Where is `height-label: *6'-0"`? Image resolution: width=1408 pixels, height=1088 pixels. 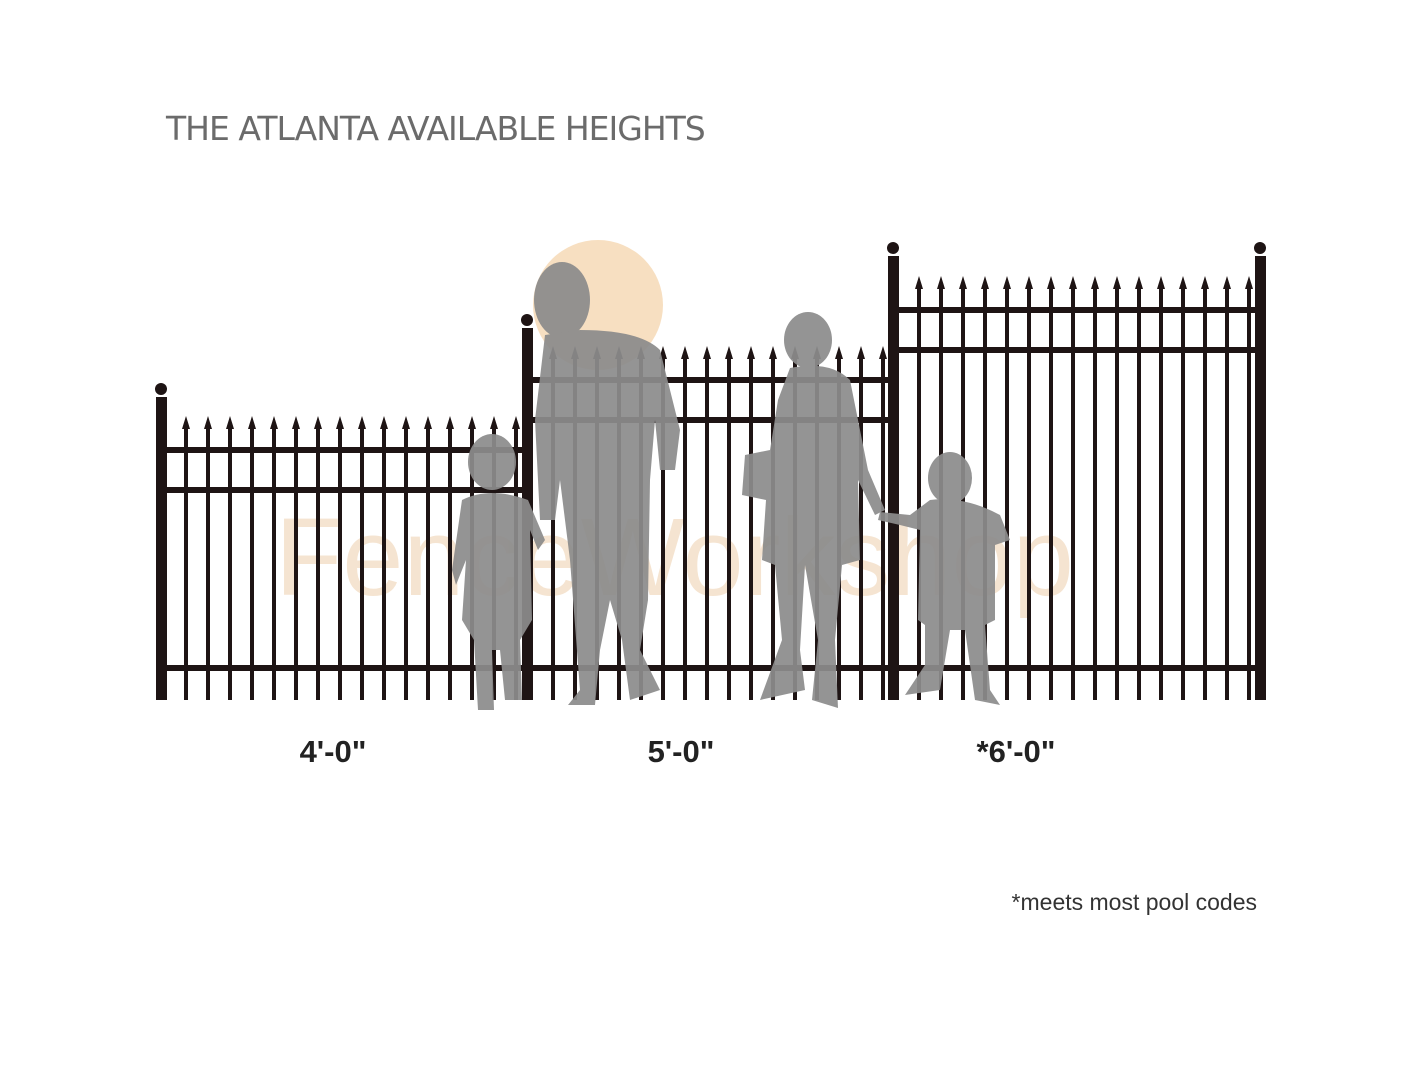 height-label: *6'-0" is located at coordinates (1016, 751).